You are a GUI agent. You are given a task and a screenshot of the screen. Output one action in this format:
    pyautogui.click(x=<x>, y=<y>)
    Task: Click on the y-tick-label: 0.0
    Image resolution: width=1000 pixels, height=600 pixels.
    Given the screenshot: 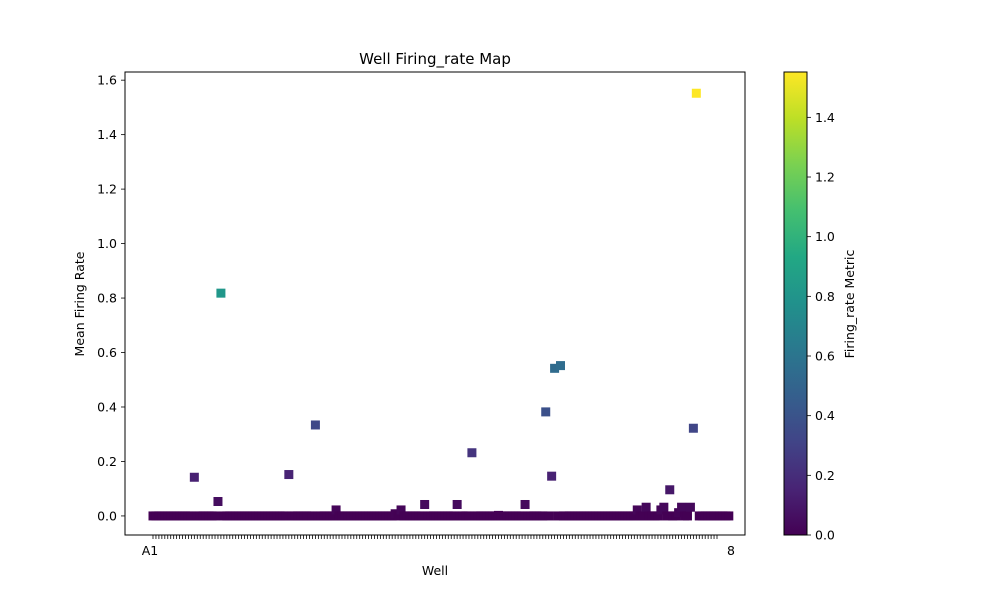 What is the action you would take?
    pyautogui.click(x=107, y=515)
    